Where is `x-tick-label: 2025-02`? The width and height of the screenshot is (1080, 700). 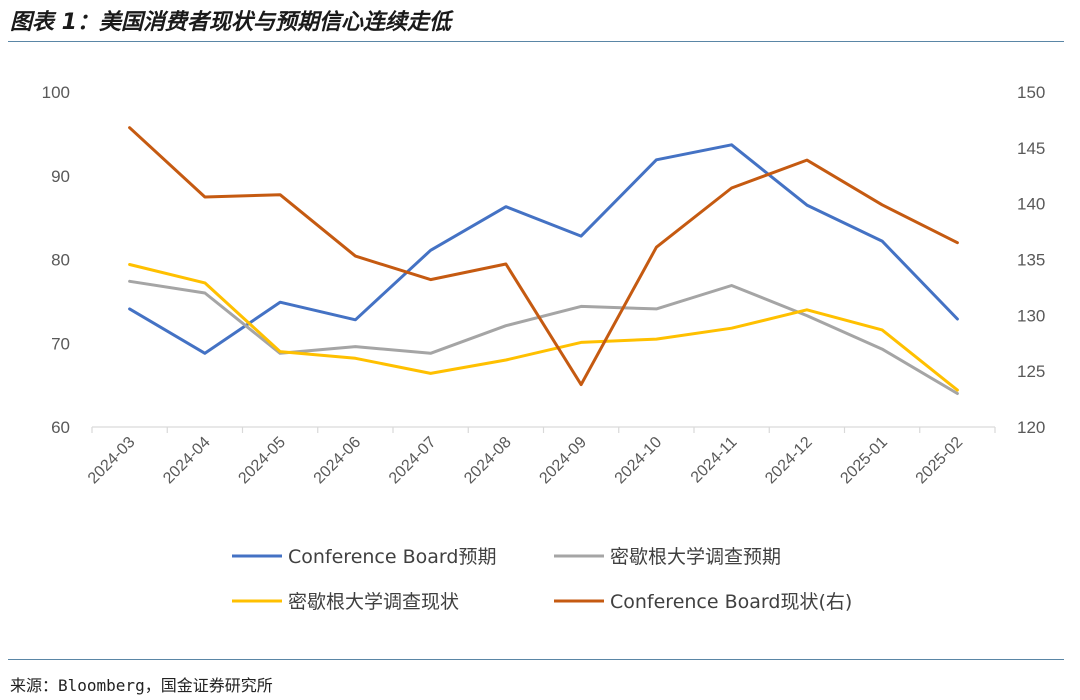
x-tick-label: 2025-02 is located at coordinates (940, 461).